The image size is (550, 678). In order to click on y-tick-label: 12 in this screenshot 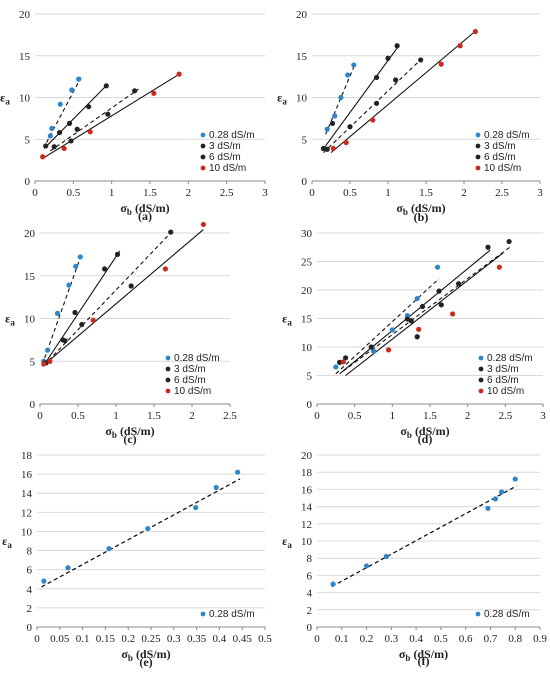, I will do `click(306, 525)`.